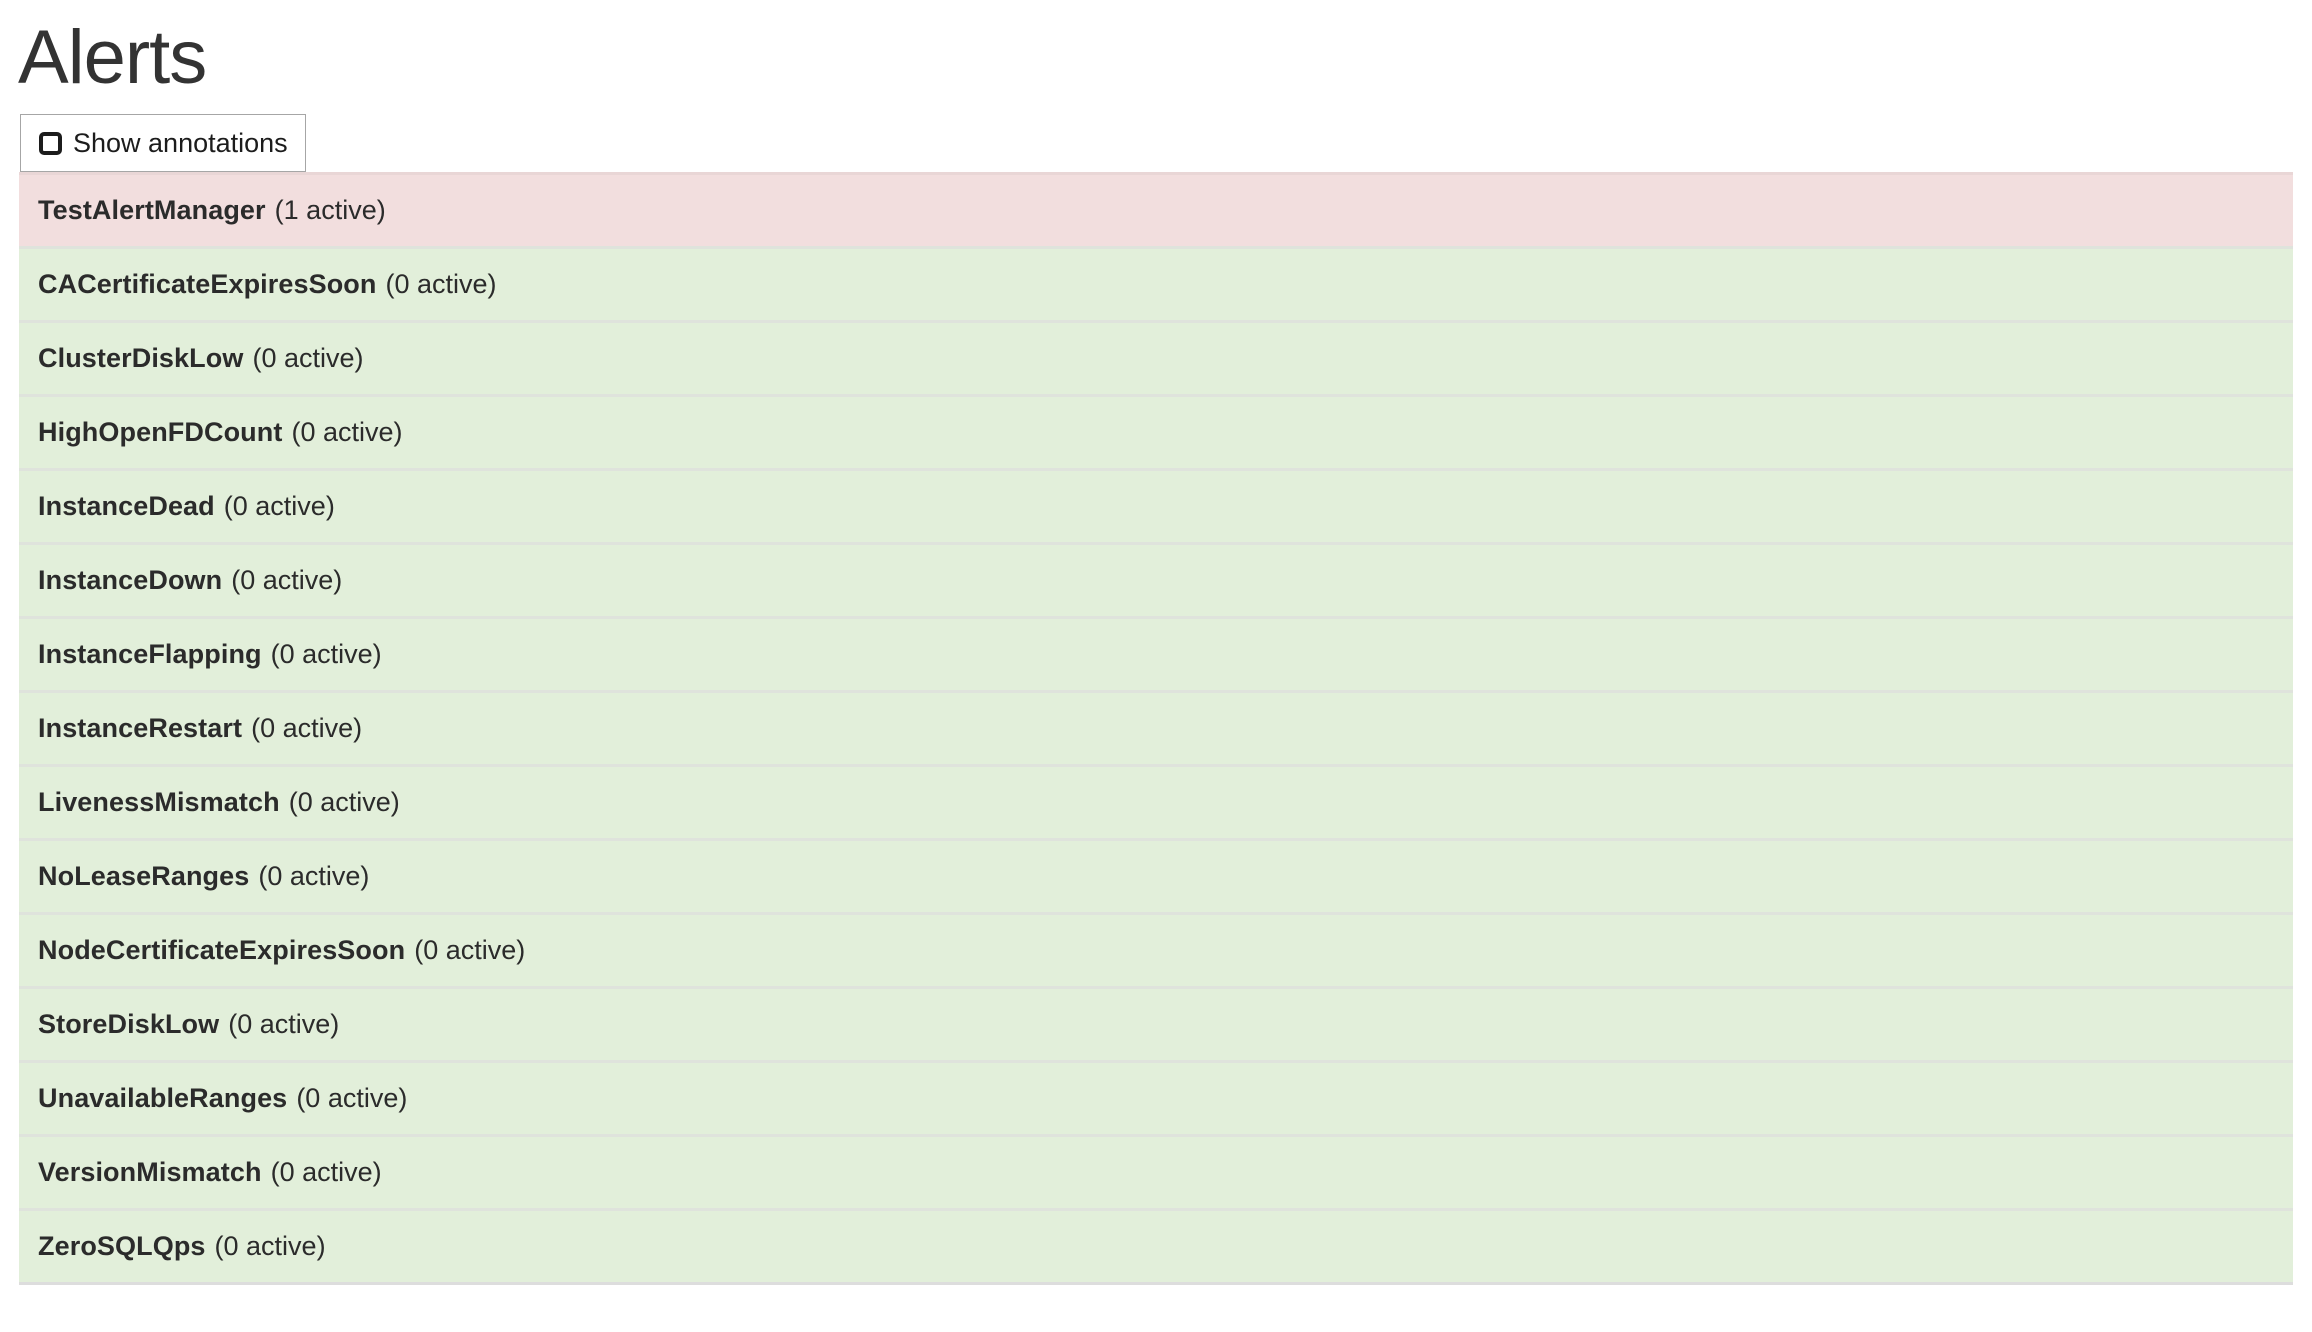 This screenshot has height=1332, width=2312. What do you see at coordinates (140, 728) in the screenshot?
I see `alert-name: InstanceRestart` at bounding box center [140, 728].